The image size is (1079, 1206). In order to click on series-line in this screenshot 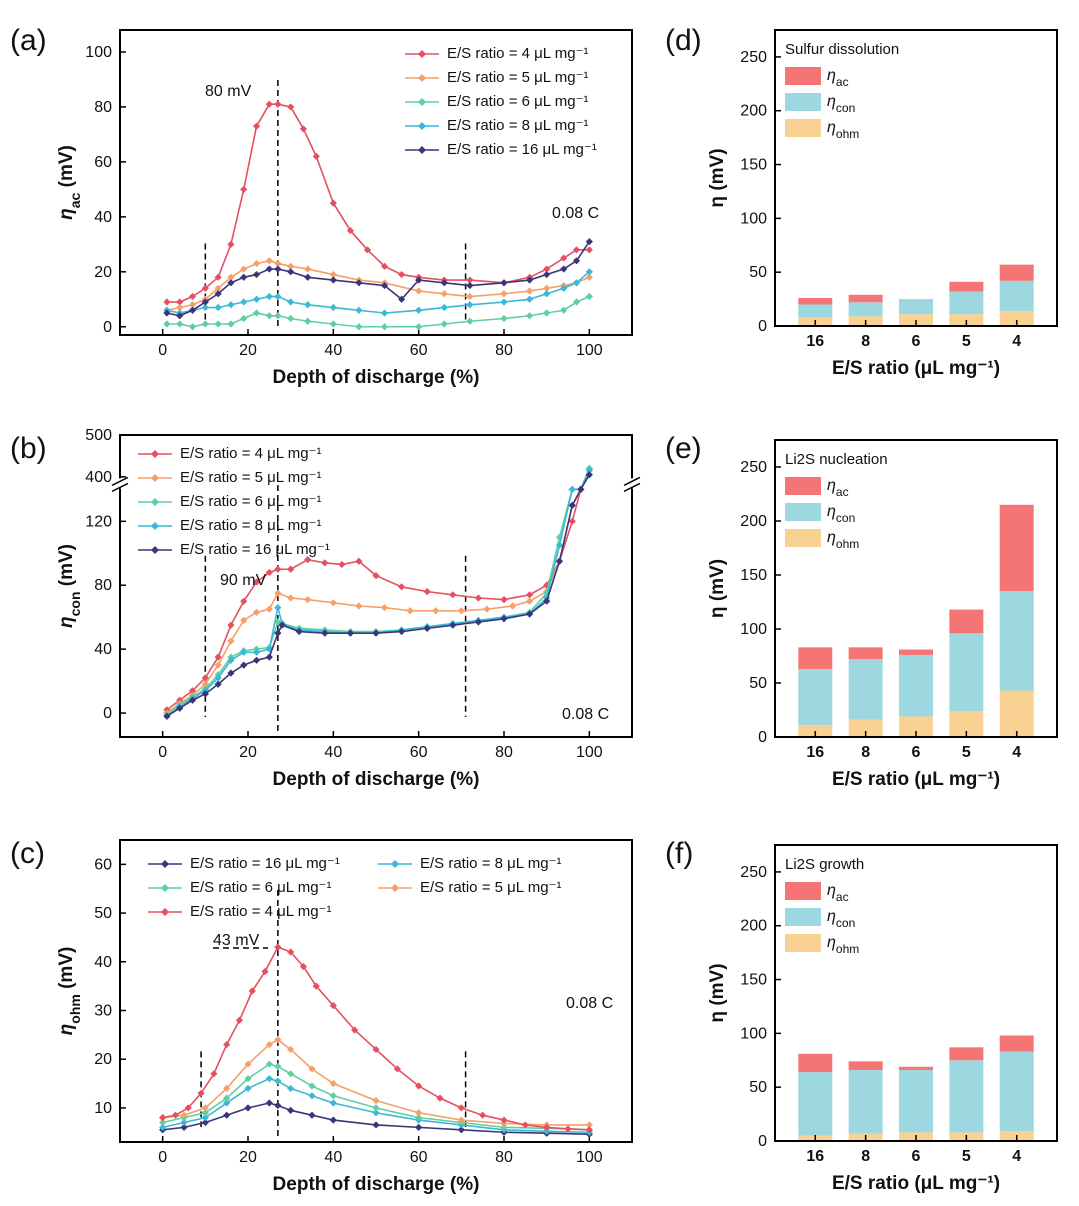, I will do `click(376, 1119)`.